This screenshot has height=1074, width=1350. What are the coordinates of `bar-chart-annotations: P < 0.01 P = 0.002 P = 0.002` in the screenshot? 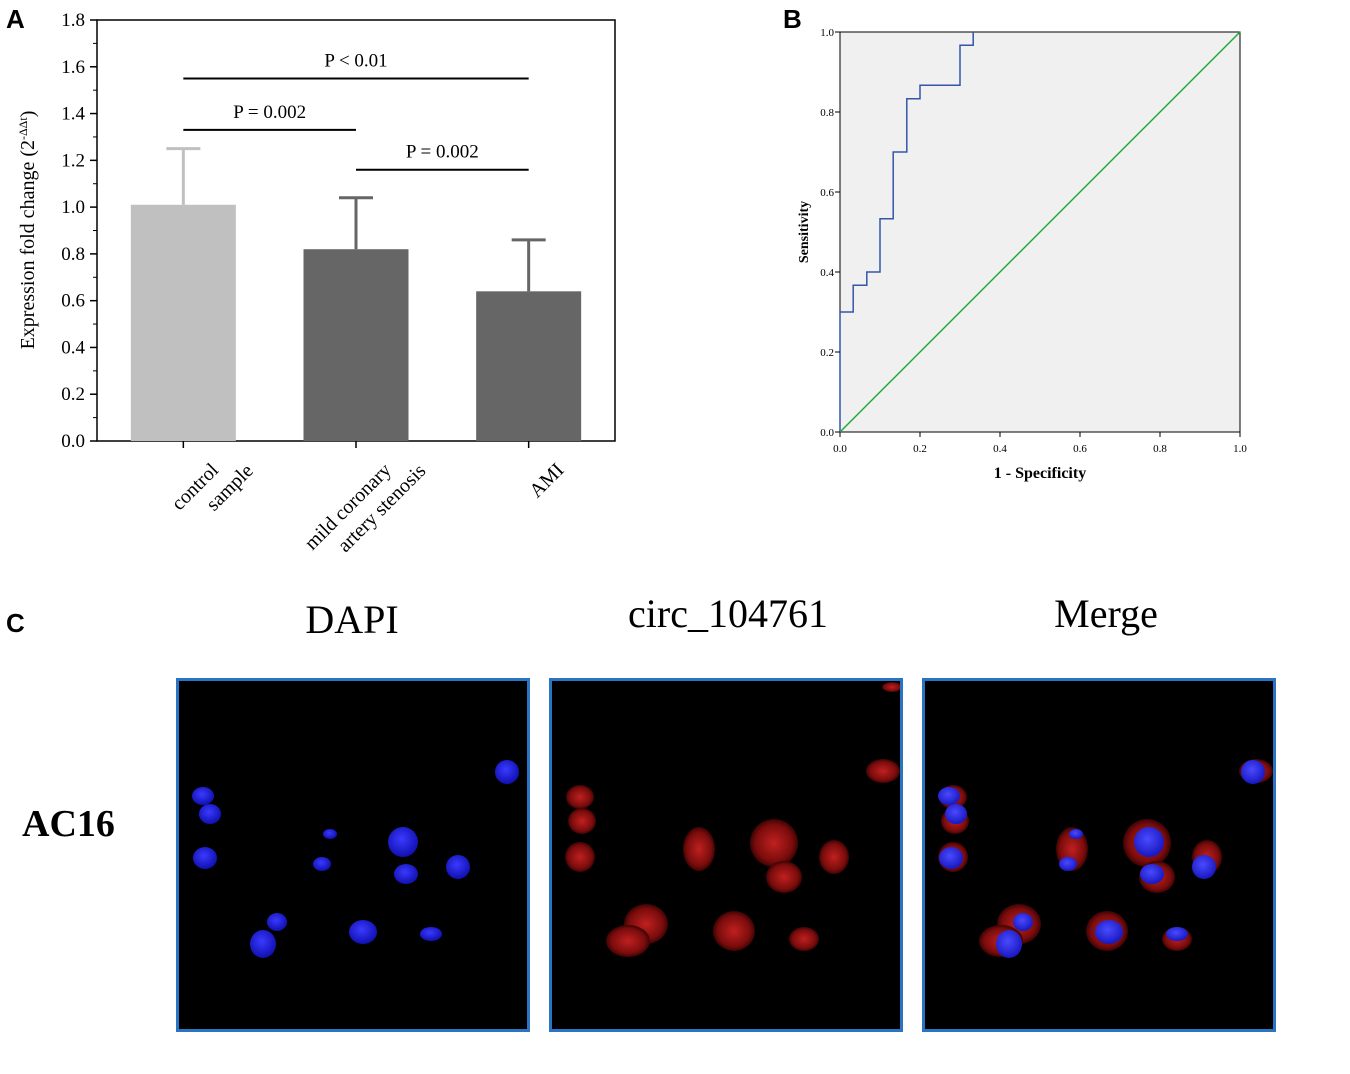 It's located at (356, 110).